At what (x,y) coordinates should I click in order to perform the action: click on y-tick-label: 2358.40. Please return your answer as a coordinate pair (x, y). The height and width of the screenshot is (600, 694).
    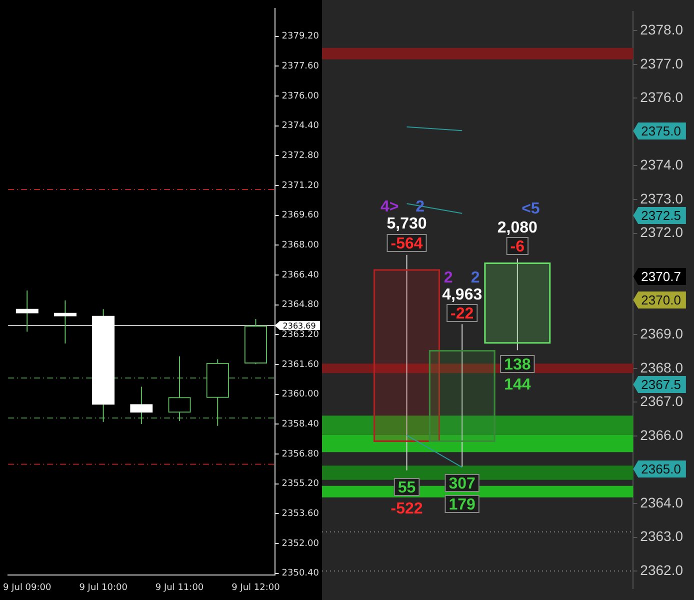
    Looking at the image, I should click on (301, 425).